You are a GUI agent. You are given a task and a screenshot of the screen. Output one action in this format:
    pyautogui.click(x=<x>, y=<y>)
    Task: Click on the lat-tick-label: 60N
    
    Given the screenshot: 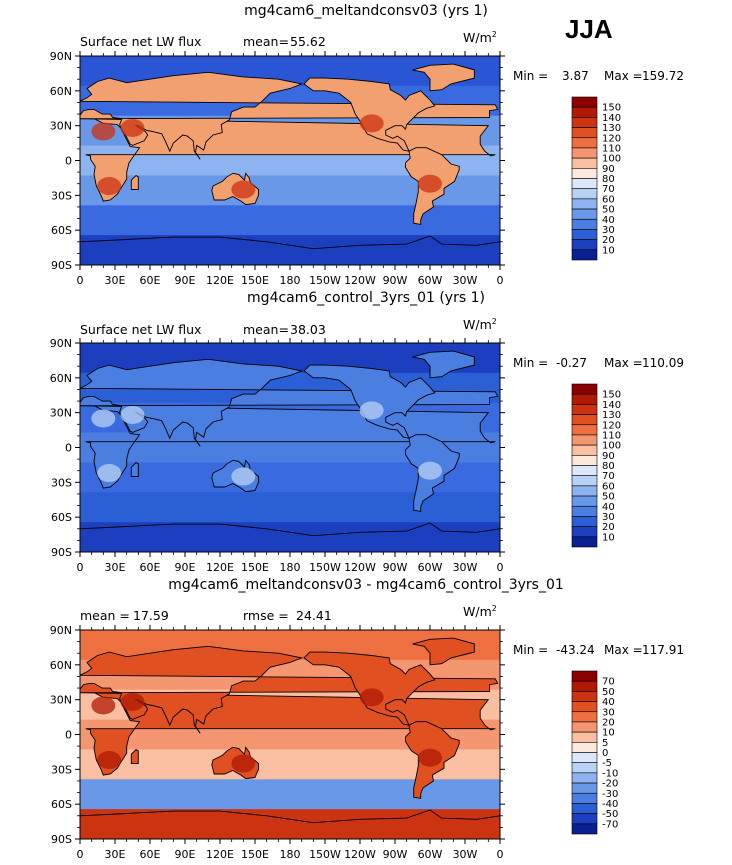 What is the action you would take?
    pyautogui.click(x=61, y=665)
    